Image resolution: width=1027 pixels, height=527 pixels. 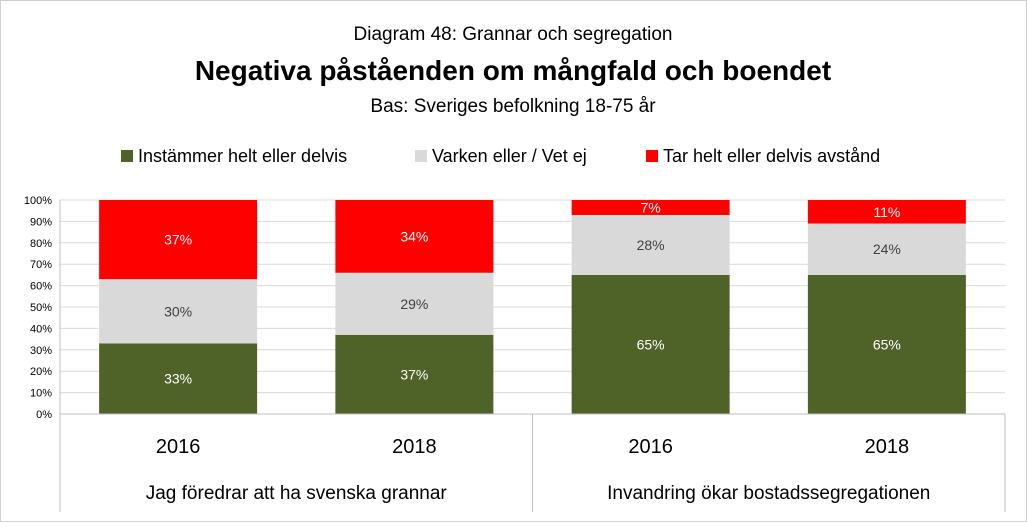 What do you see at coordinates (41, 287) in the screenshot?
I see `y-tick-label: 60%` at bounding box center [41, 287].